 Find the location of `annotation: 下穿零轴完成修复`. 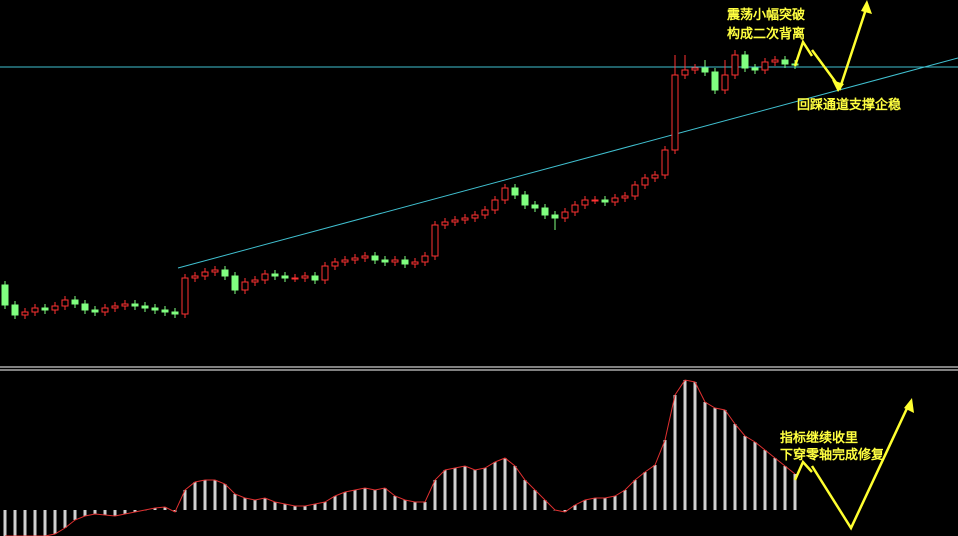

annotation: 下穿零轴完成修复 is located at coordinates (832, 455).